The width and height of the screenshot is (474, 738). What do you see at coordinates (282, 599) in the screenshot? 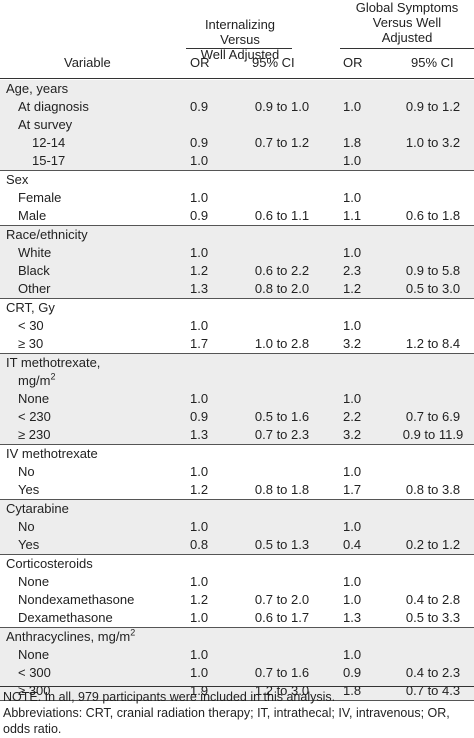
I see `ci-value: 0.7 to 2.0` at bounding box center [282, 599].